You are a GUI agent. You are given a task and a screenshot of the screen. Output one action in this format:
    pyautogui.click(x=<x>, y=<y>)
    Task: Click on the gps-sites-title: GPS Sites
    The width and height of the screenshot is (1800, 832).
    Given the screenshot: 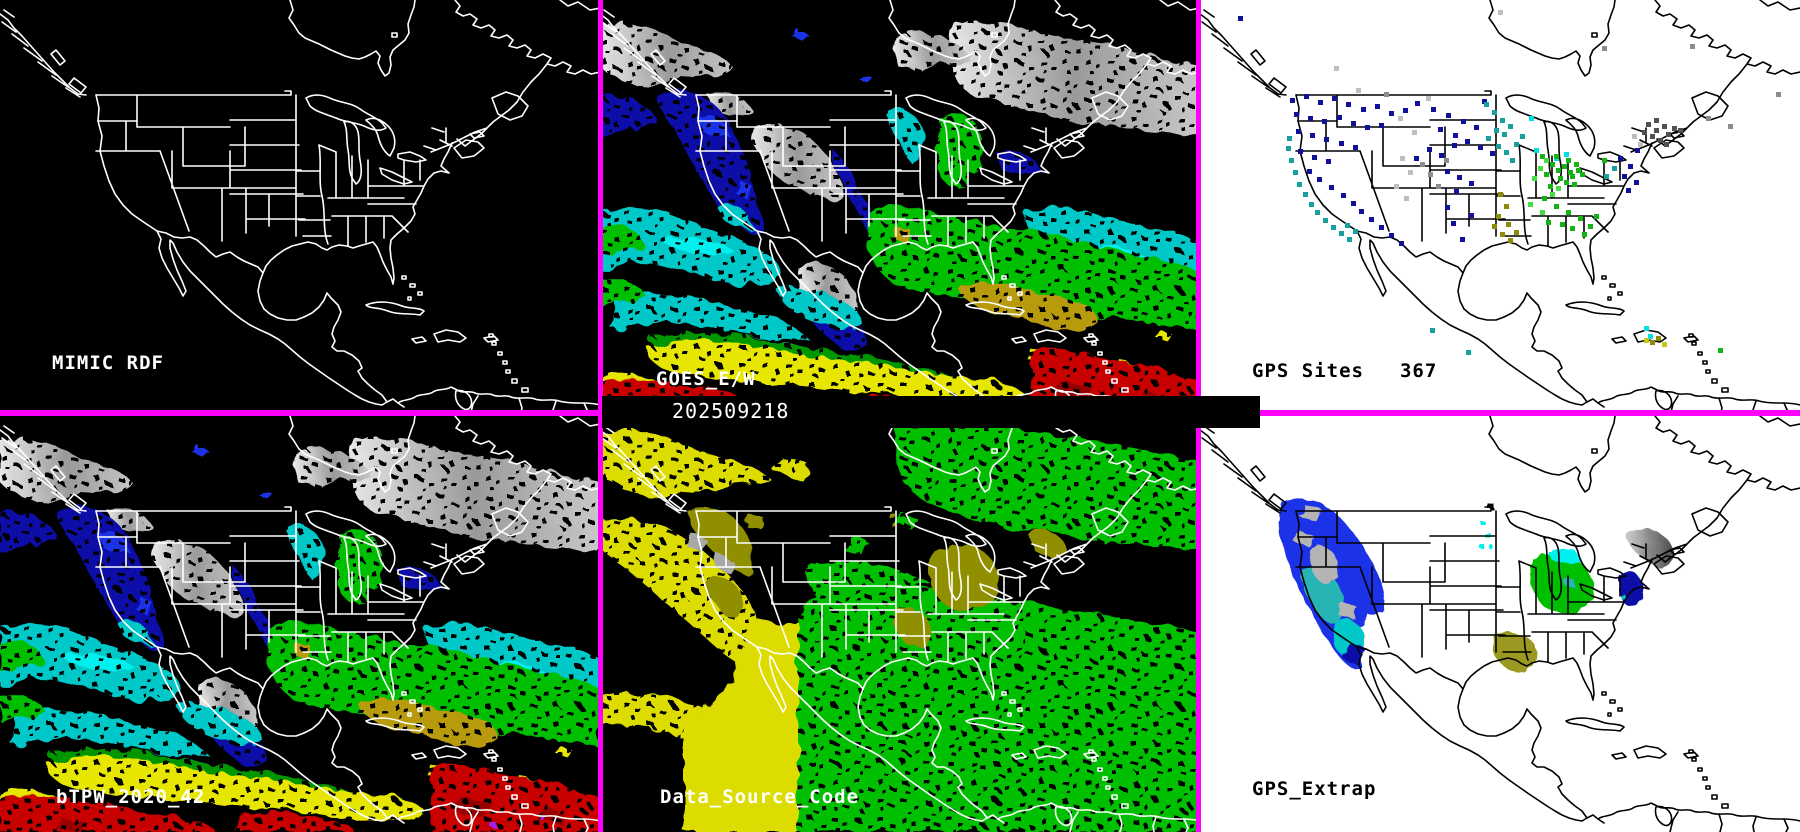 What is the action you would take?
    pyautogui.click(x=1308, y=371)
    